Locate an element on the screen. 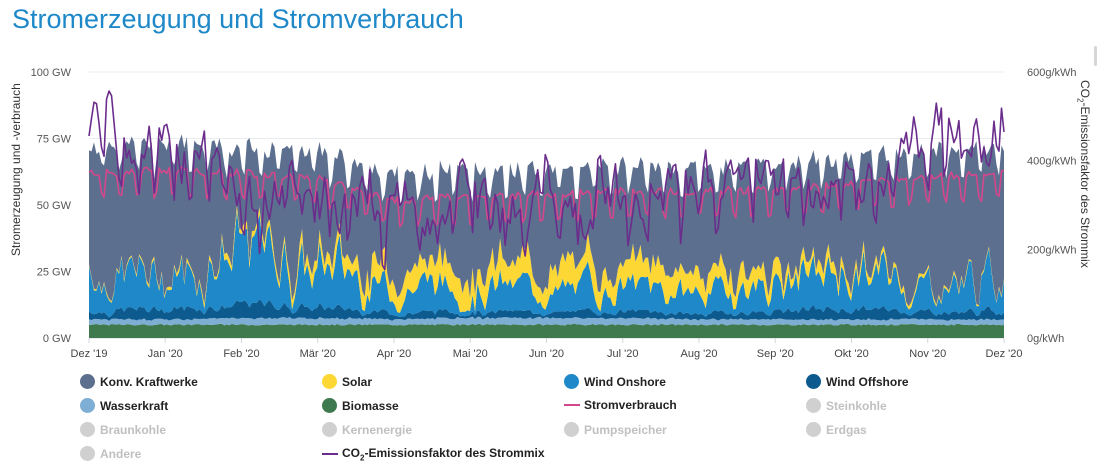 This screenshot has width=1102, height=474. legend-item-wasserkraft: Wasserkraft is located at coordinates (124, 405).